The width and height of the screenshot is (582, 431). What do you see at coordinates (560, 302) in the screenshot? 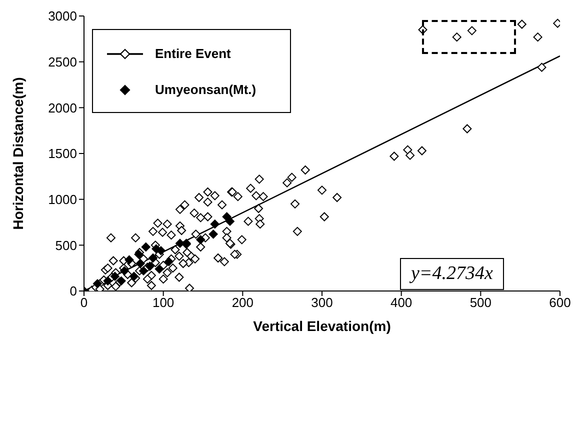
I see `x-tick-label: 600` at bounding box center [560, 302].